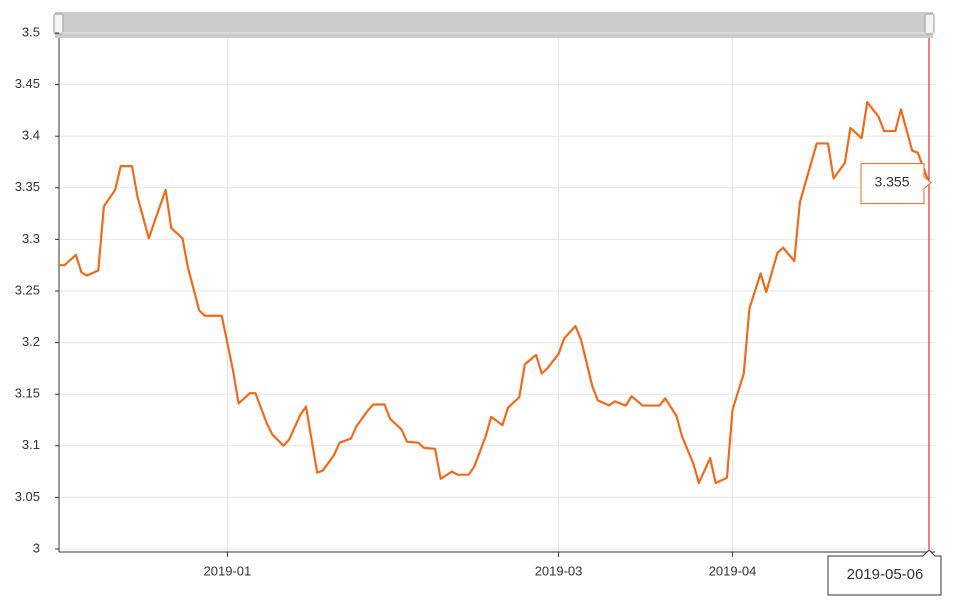  What do you see at coordinates (36, 547) in the screenshot?
I see `y-tick-label: 3` at bounding box center [36, 547].